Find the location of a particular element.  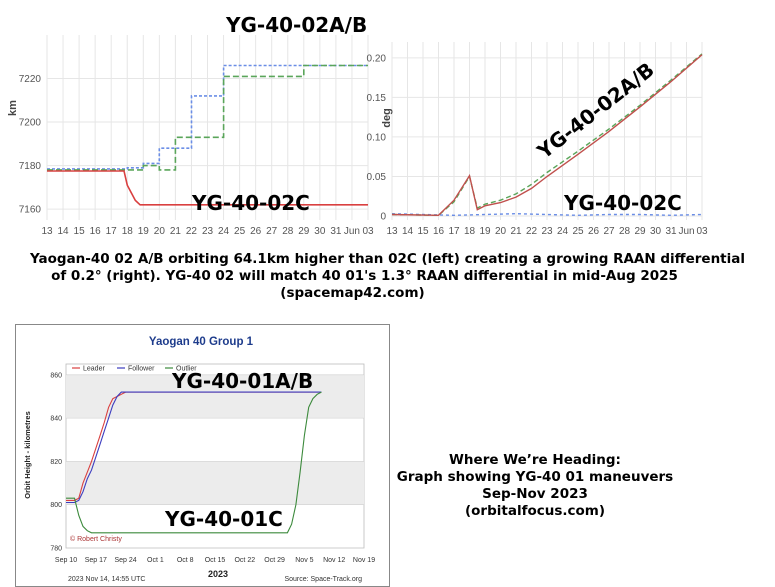

group1-y-axis-label: Orbit Height - kilometres is located at coordinates (27, 455).